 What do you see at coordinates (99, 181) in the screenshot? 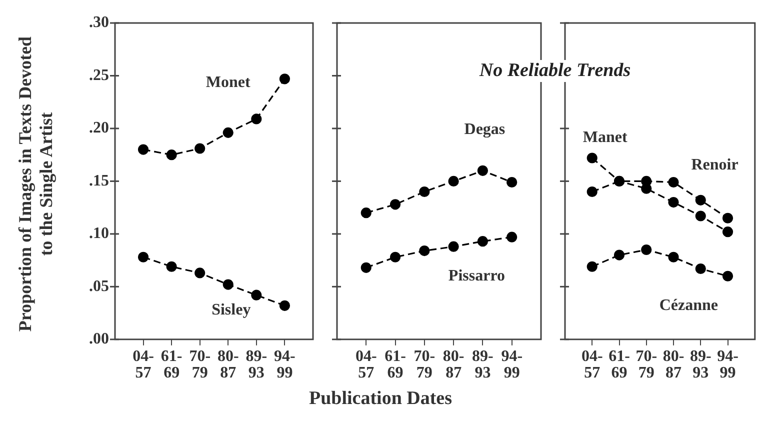
I see `y-tick-label: .15` at bounding box center [99, 181].